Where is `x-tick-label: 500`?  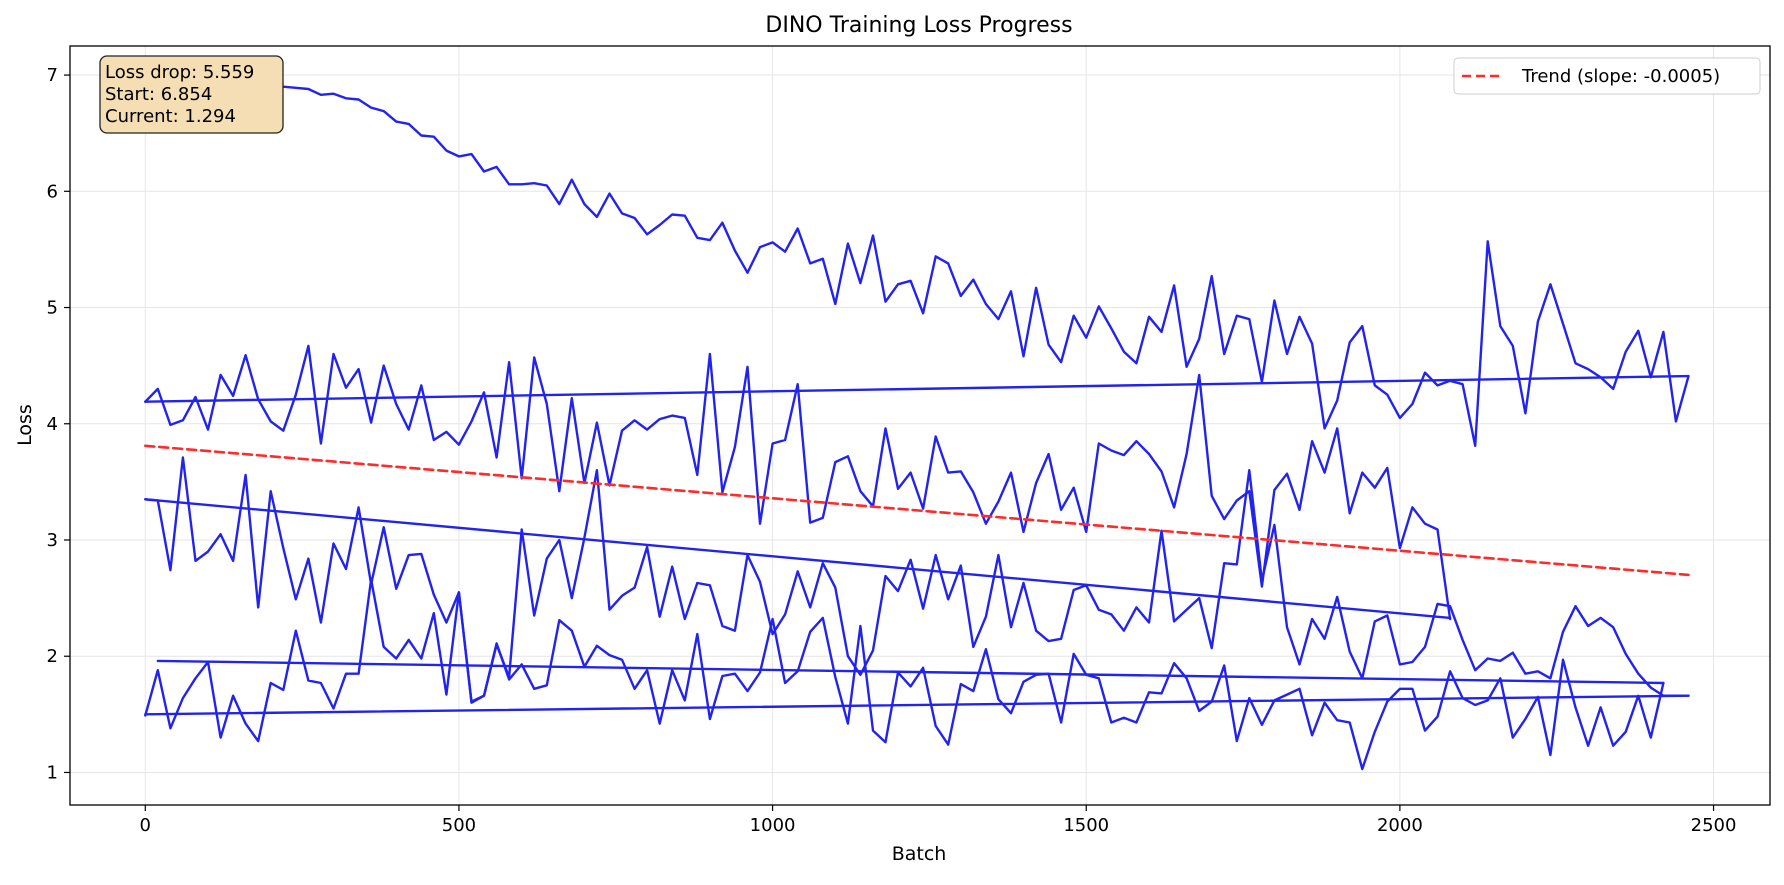 x-tick-label: 500 is located at coordinates (459, 825).